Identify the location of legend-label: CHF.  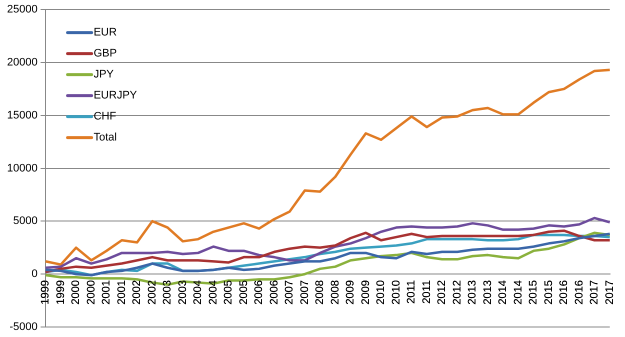
(105, 116).